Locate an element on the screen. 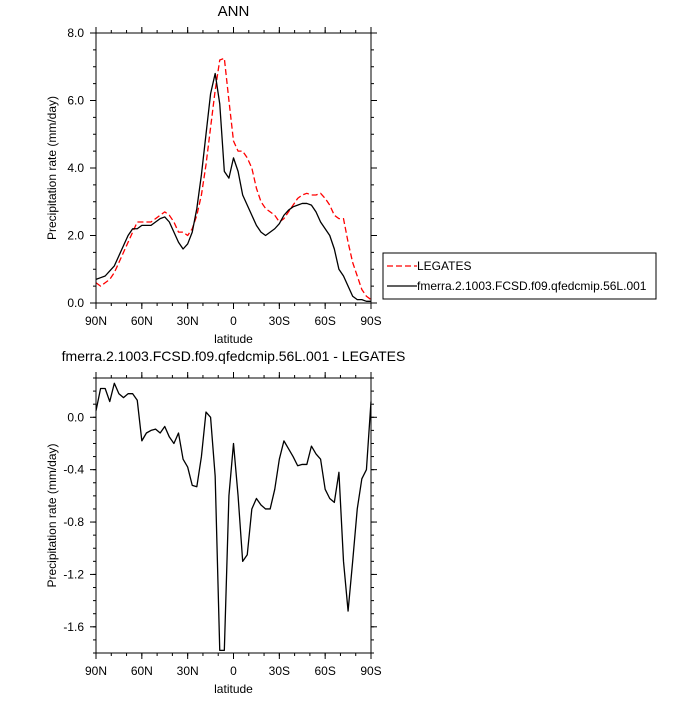 The width and height of the screenshot is (700, 705). chart-1-x-axis-label: latitude is located at coordinates (233, 339).